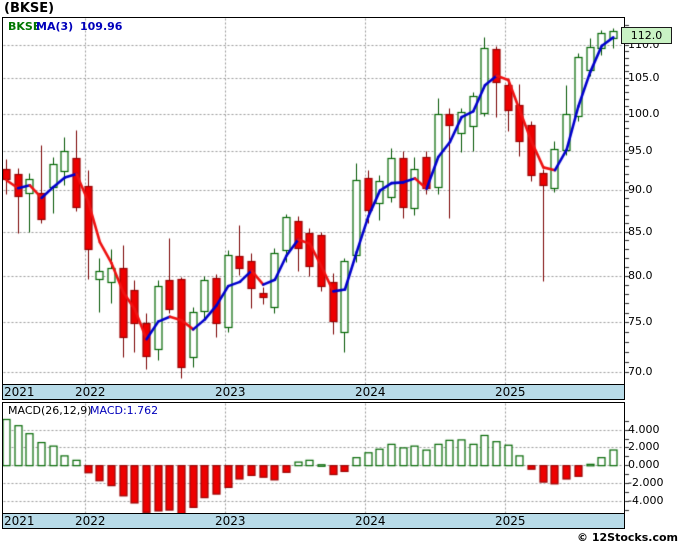 Image resolution: width=680 pixels, height=546 pixels. I want to click on price-tick-label: 75.0, so click(640, 322).